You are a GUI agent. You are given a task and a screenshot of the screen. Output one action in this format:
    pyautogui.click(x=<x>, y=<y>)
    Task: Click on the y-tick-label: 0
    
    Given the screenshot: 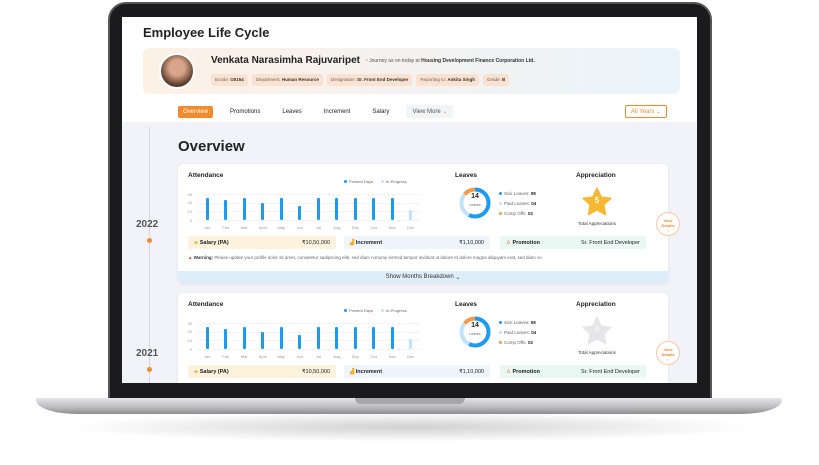 What is the action you would take?
    pyautogui.click(x=190, y=220)
    